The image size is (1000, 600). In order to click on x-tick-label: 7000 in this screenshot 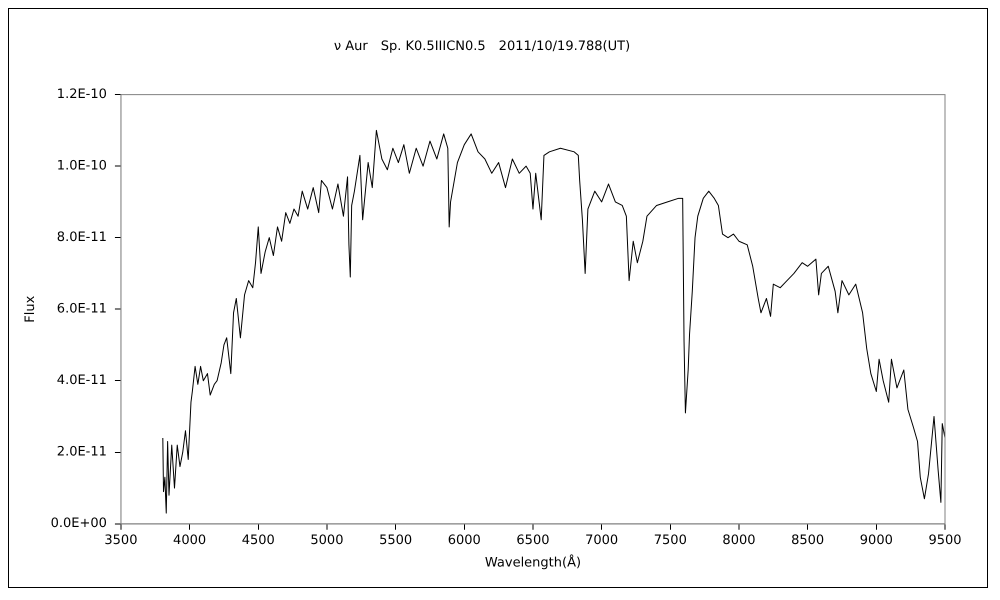, I will do `click(601, 540)`.